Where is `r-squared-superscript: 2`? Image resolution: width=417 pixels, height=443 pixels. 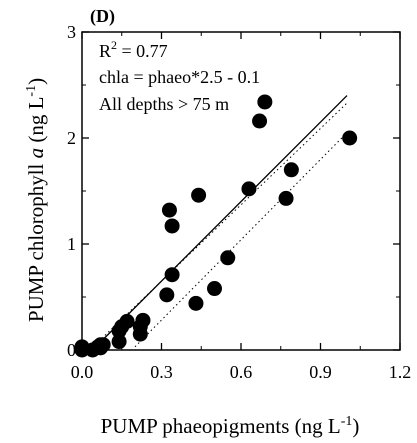 r-squared-superscript: 2 is located at coordinates (114, 45).